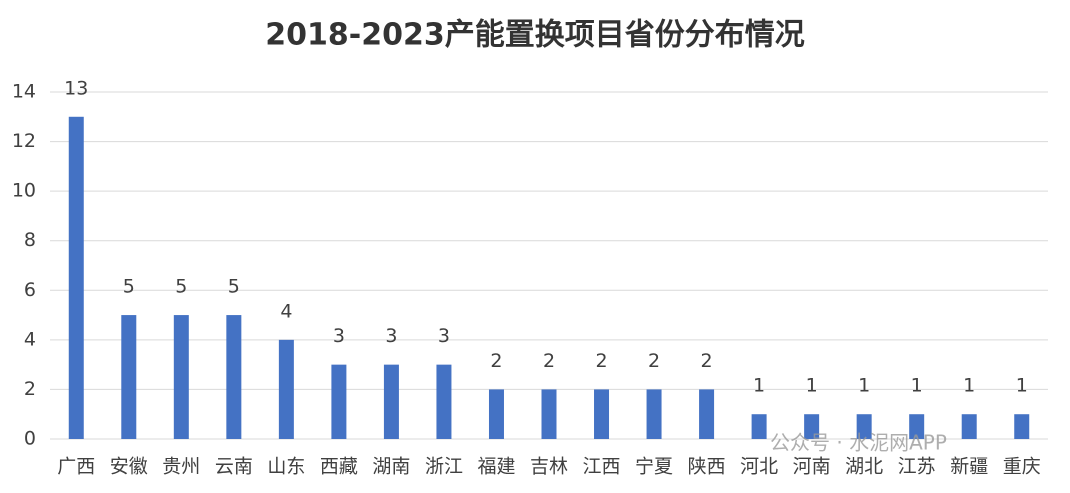 This screenshot has width=1070, height=493. Describe the element at coordinates (30, 339) in the screenshot. I see `y-tick-label: 4` at that location.